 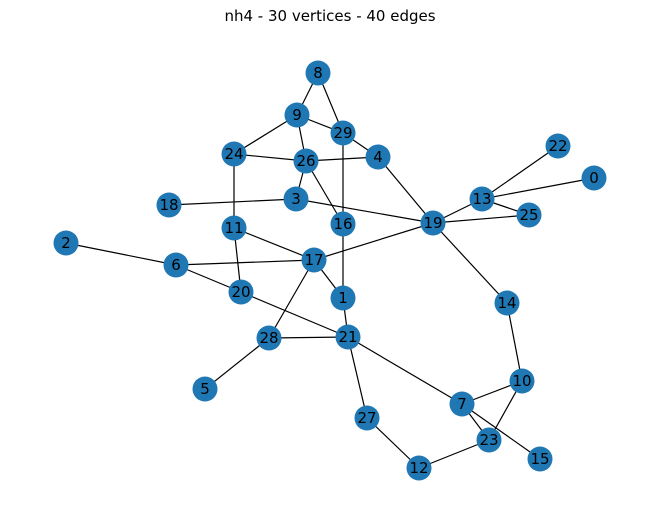 I want to click on node-28: 28, so click(x=269, y=338).